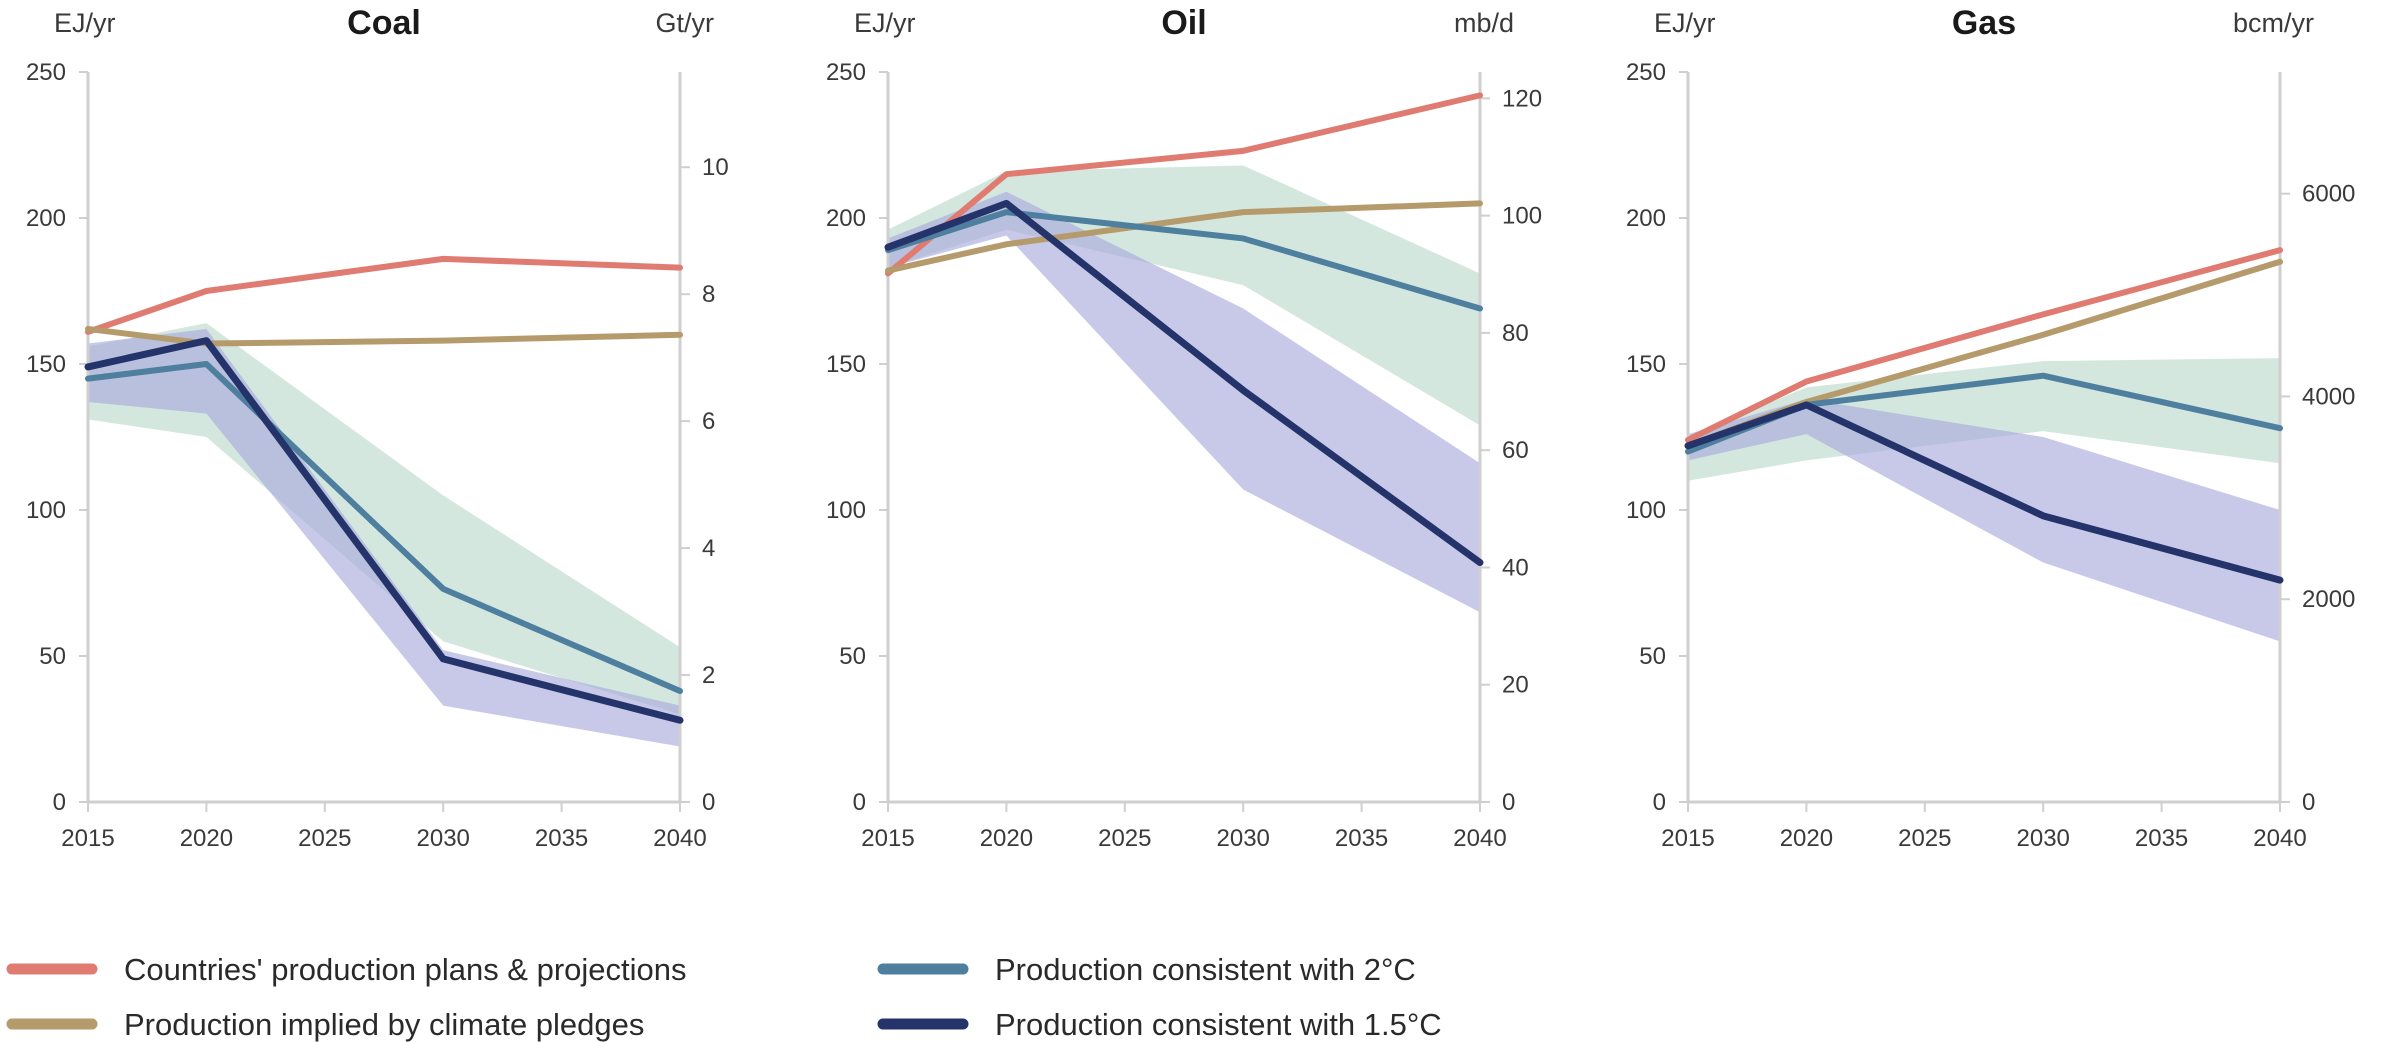  What do you see at coordinates (1685, 23) in the screenshot?
I see `gas-y-unit-label: EJ/yr` at bounding box center [1685, 23].